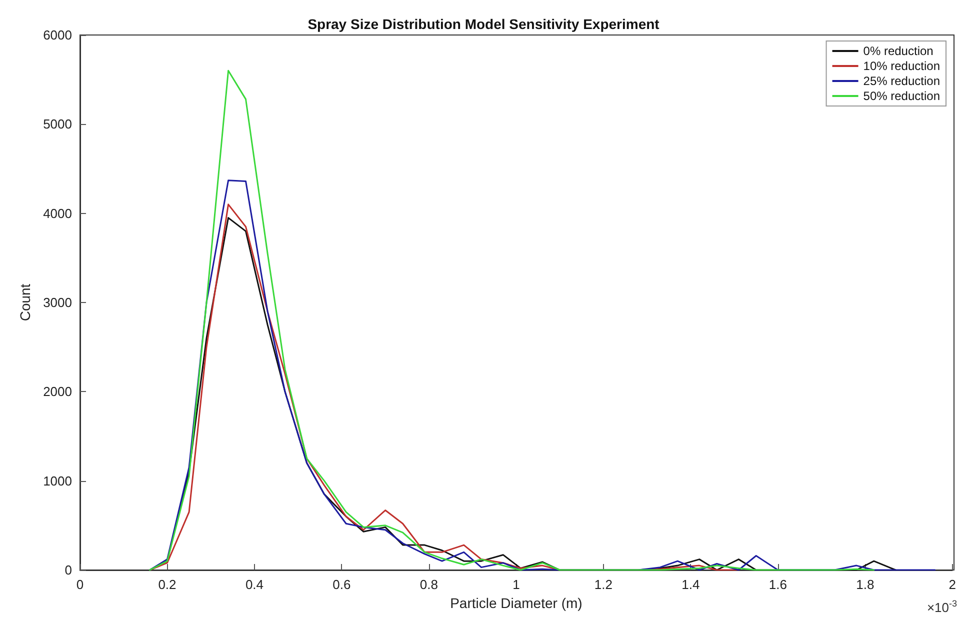 This screenshot has width=967, height=624. What do you see at coordinates (898, 51) in the screenshot?
I see `legend-label: 0% reduction` at bounding box center [898, 51].